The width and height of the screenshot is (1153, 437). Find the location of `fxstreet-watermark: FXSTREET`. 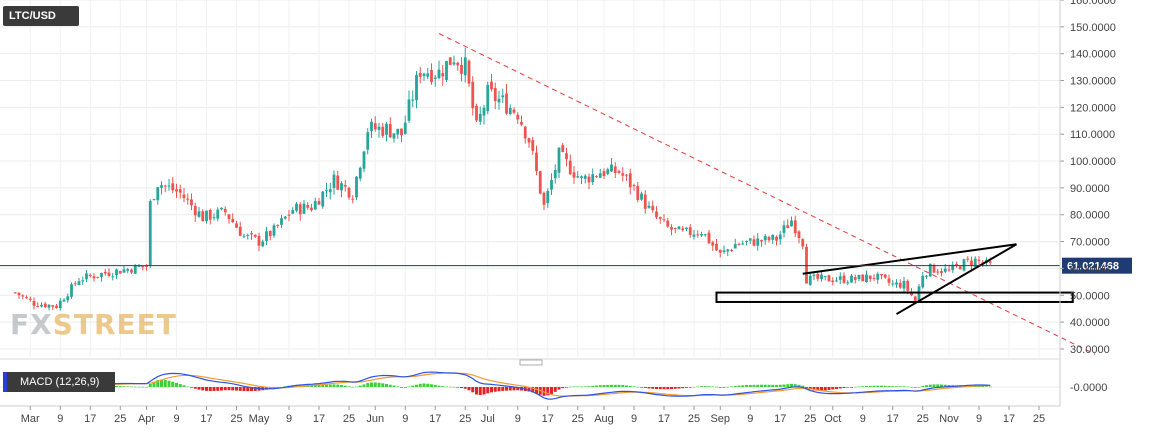

fxstreet-watermark: FXSTREET is located at coordinates (93, 324).